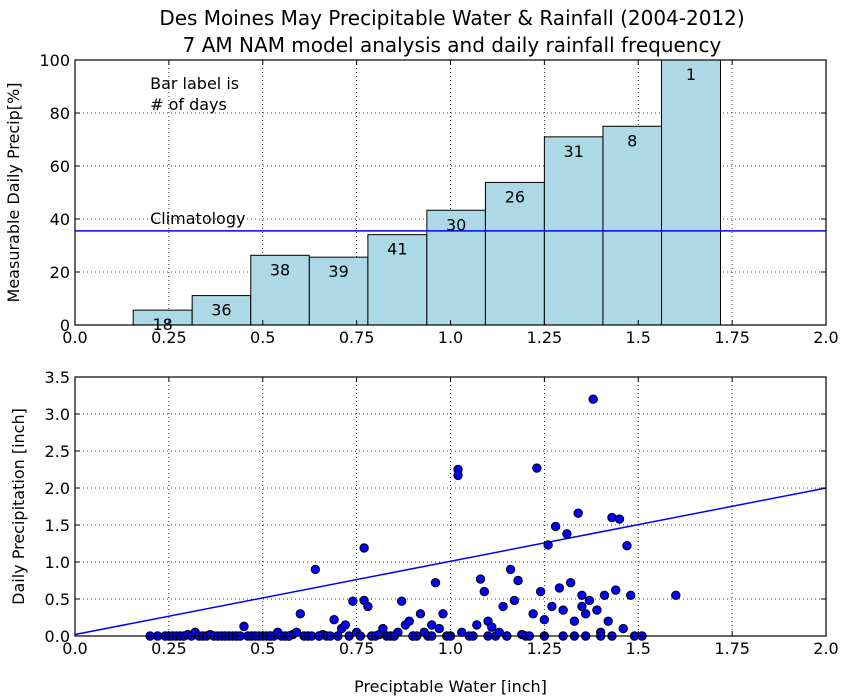 This screenshot has width=849, height=700. Describe the element at coordinates (194, 94) in the screenshot. I see `bar-label-note: Bar label is # of days` at that location.